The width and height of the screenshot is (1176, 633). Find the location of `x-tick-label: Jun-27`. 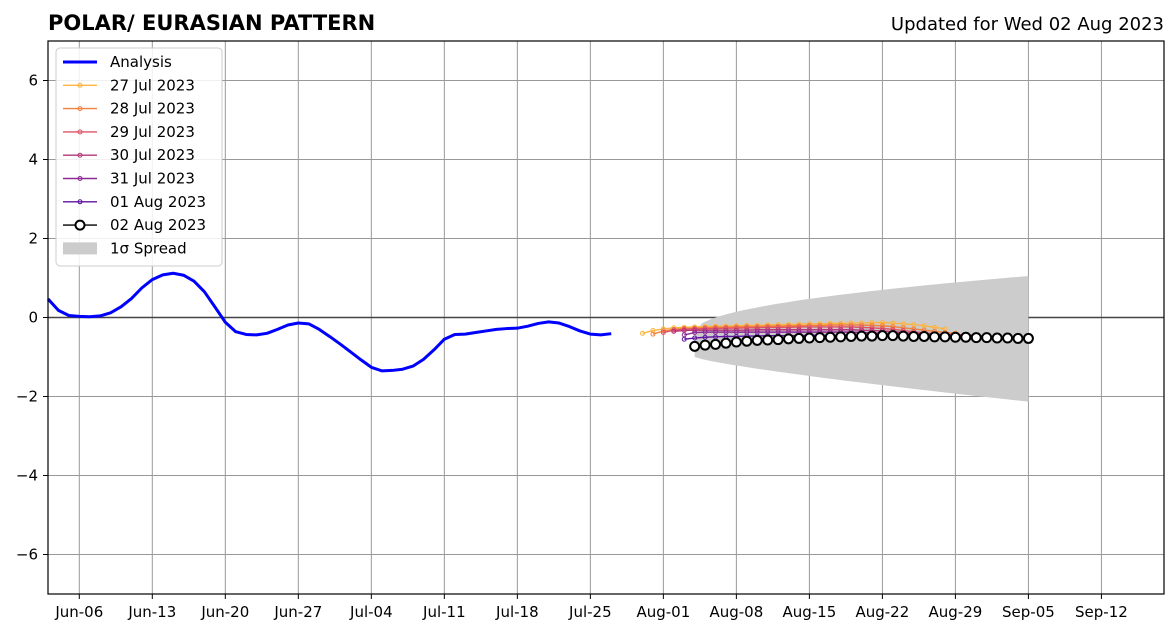

x-tick-label: Jun-27 is located at coordinates (297, 612).